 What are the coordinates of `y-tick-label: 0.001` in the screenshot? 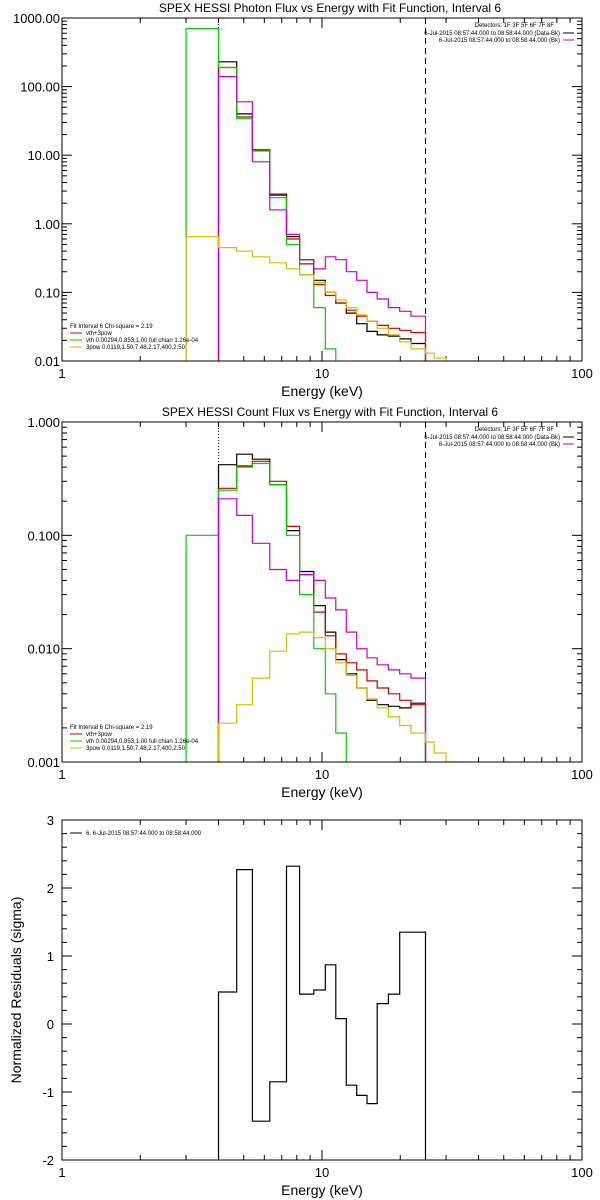 It's located at (43, 762).